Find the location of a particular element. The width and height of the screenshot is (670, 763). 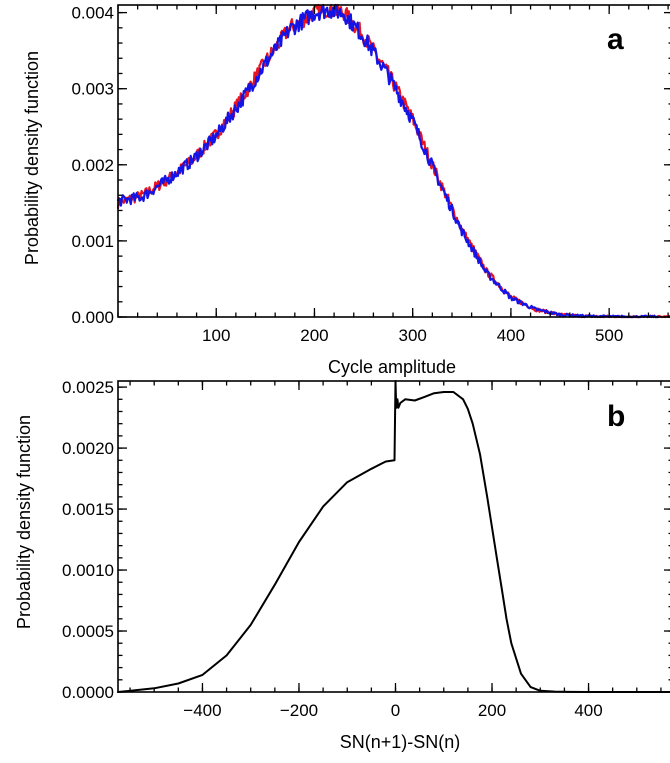

panel-b-y-tick-label: 0.0020 is located at coordinates (88, 448).